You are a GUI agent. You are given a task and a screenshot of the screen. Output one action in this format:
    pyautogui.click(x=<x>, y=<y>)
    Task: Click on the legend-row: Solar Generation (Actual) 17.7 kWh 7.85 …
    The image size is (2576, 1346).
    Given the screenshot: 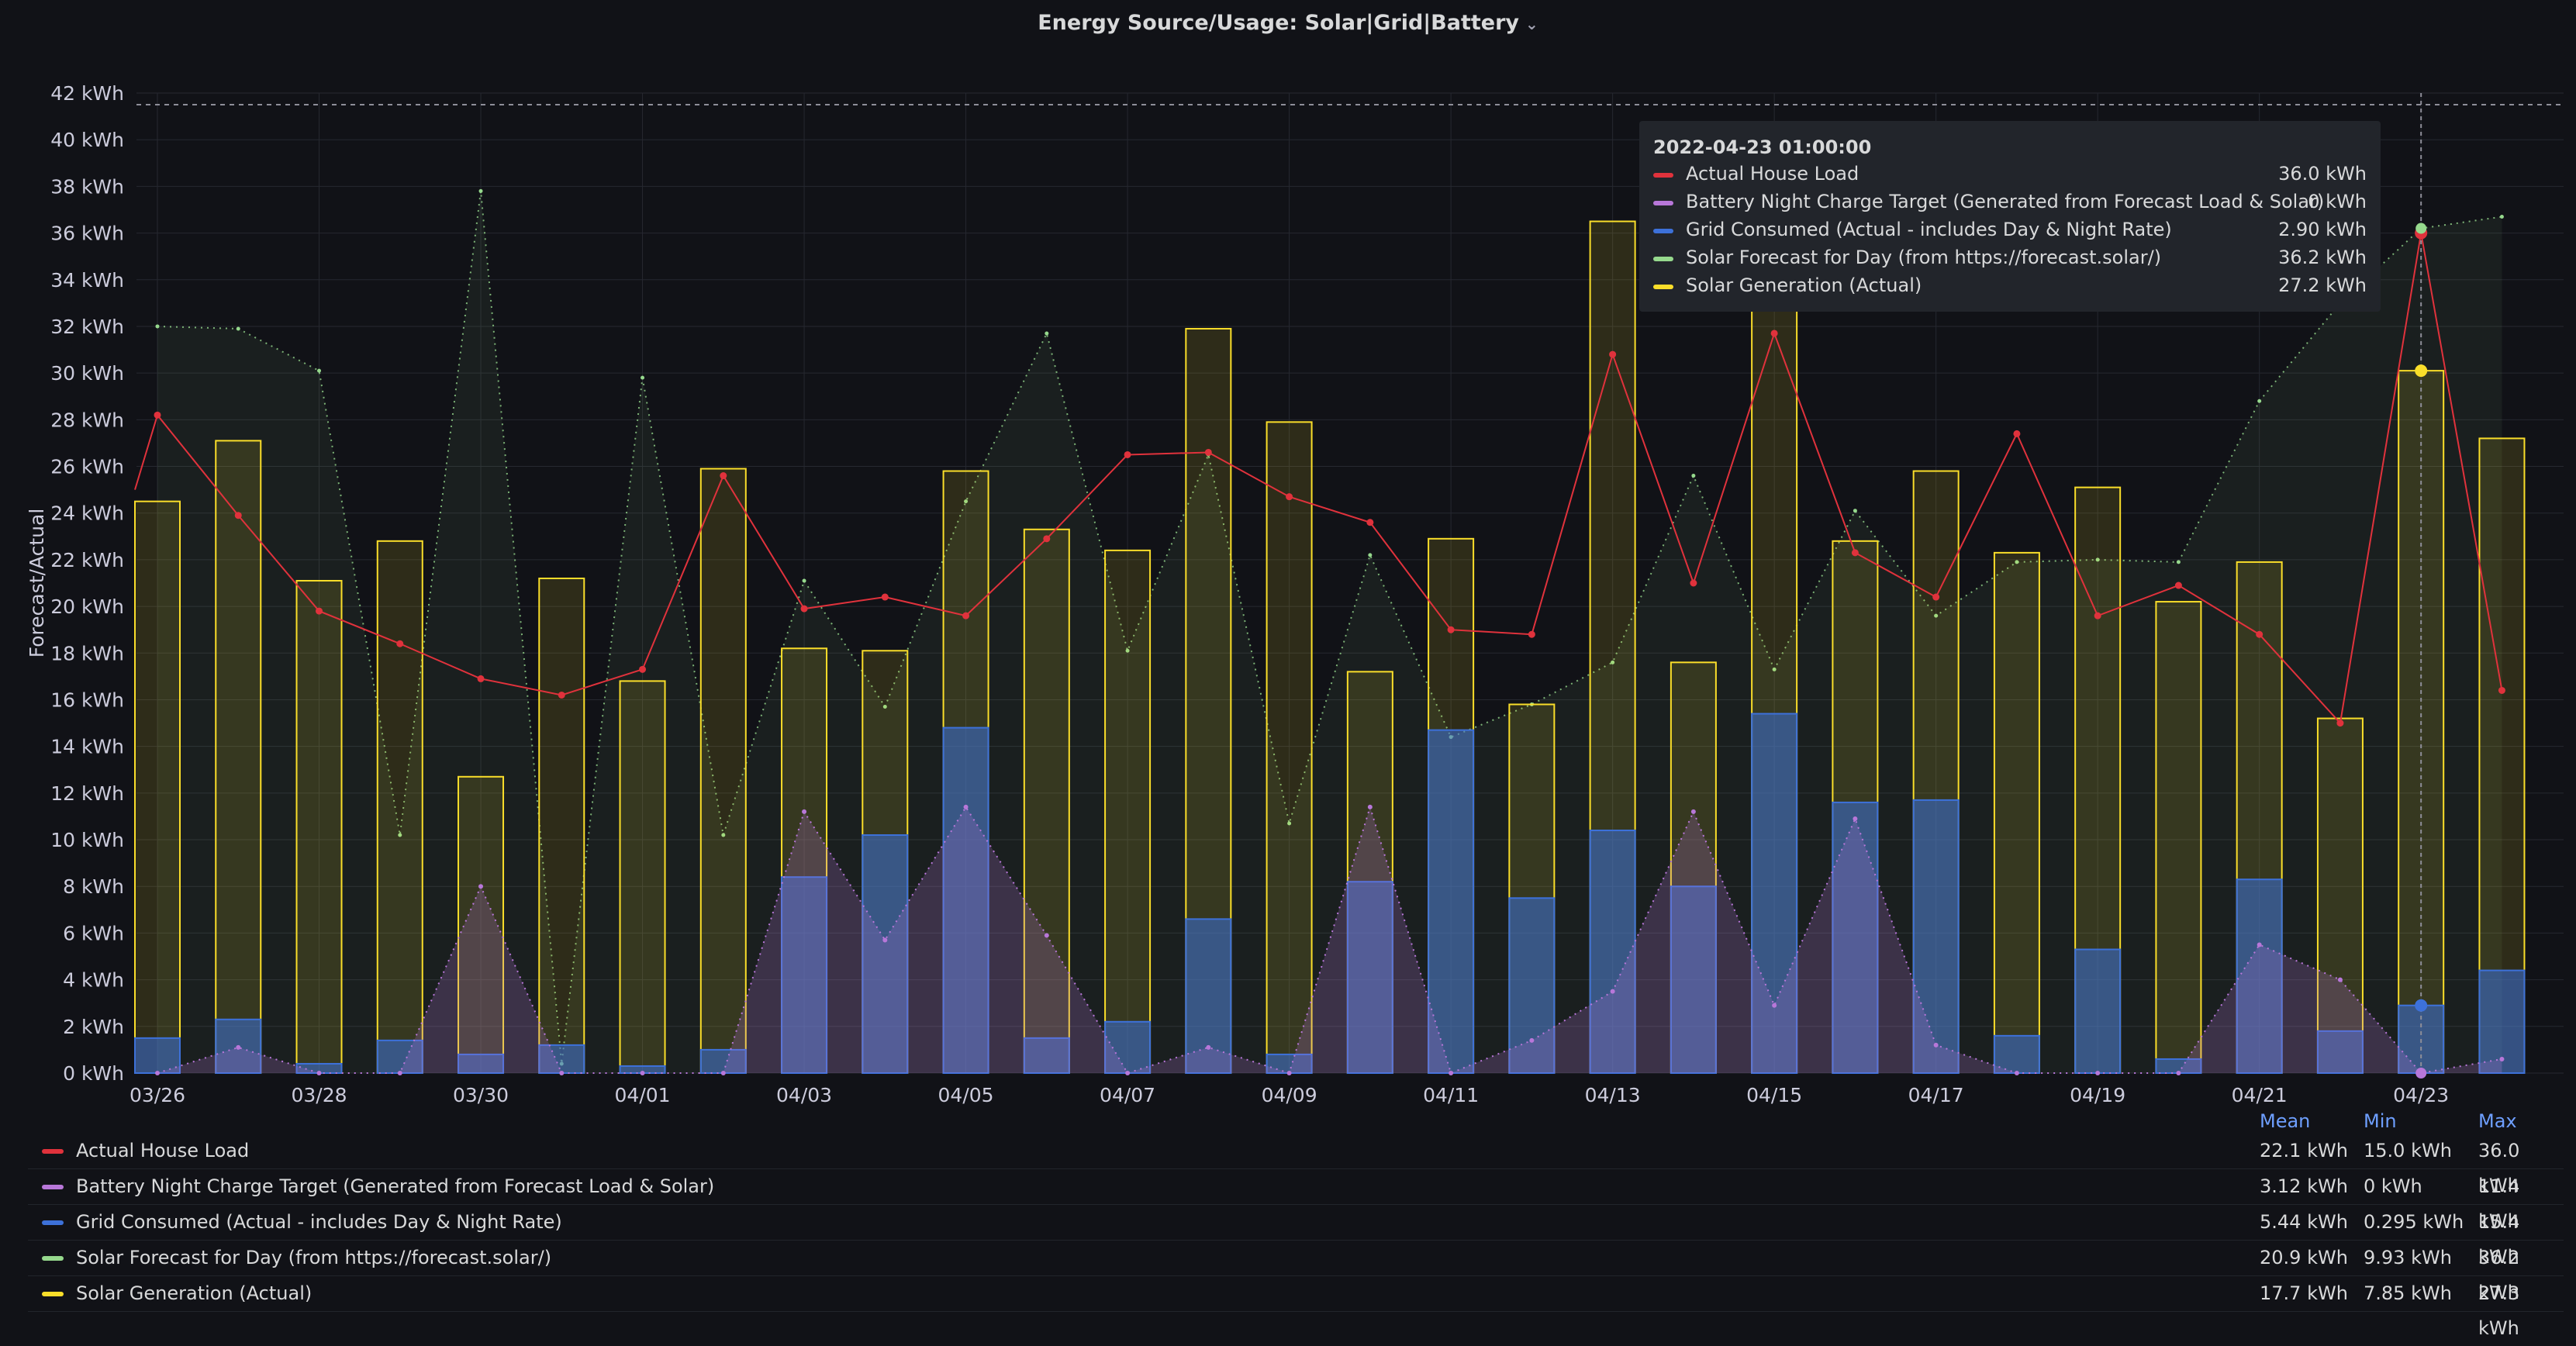 What is the action you would take?
    pyautogui.click(x=1296, y=1307)
    